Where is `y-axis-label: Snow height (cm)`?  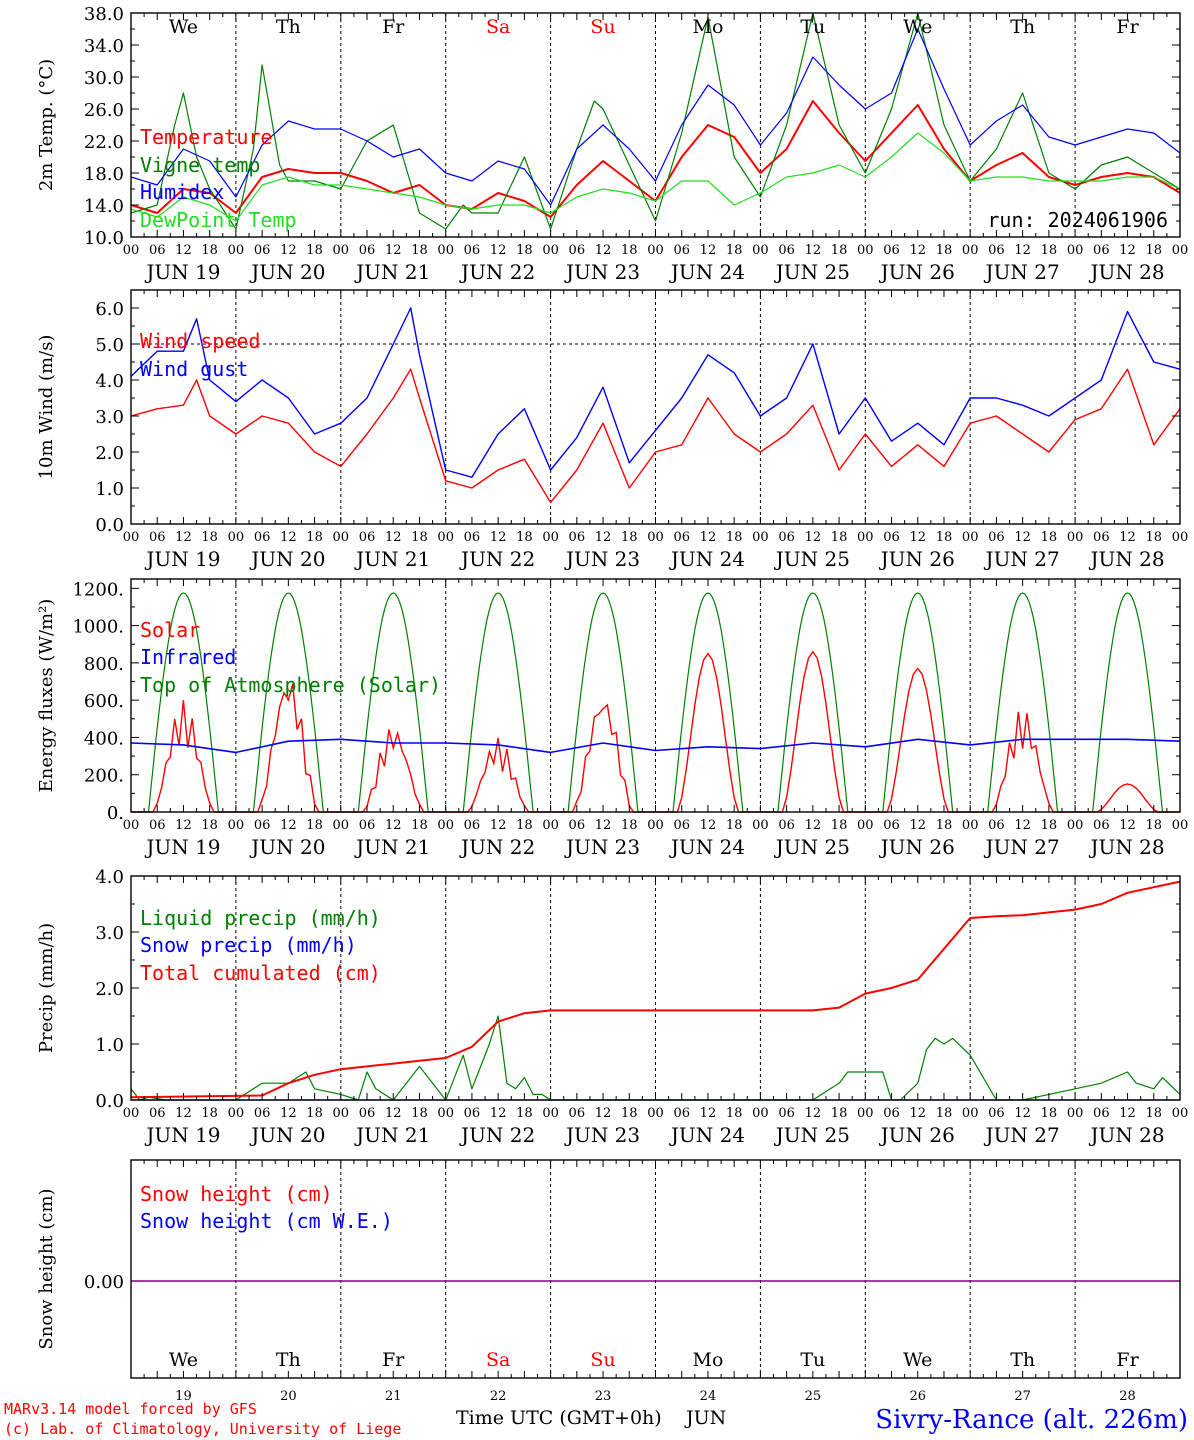
y-axis-label: Snow height (cm) is located at coordinates (46, 1268).